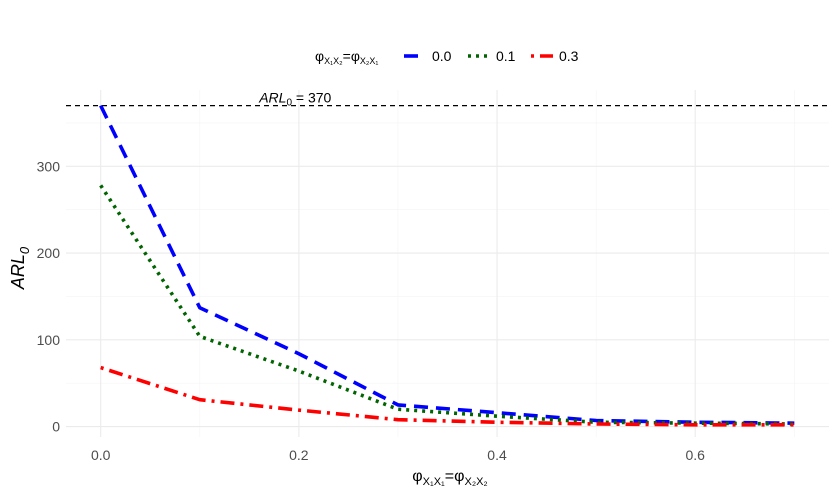 This screenshot has height=499, width=839. What do you see at coordinates (49, 340) in the screenshot?
I see `y-tick-label: 100` at bounding box center [49, 340].